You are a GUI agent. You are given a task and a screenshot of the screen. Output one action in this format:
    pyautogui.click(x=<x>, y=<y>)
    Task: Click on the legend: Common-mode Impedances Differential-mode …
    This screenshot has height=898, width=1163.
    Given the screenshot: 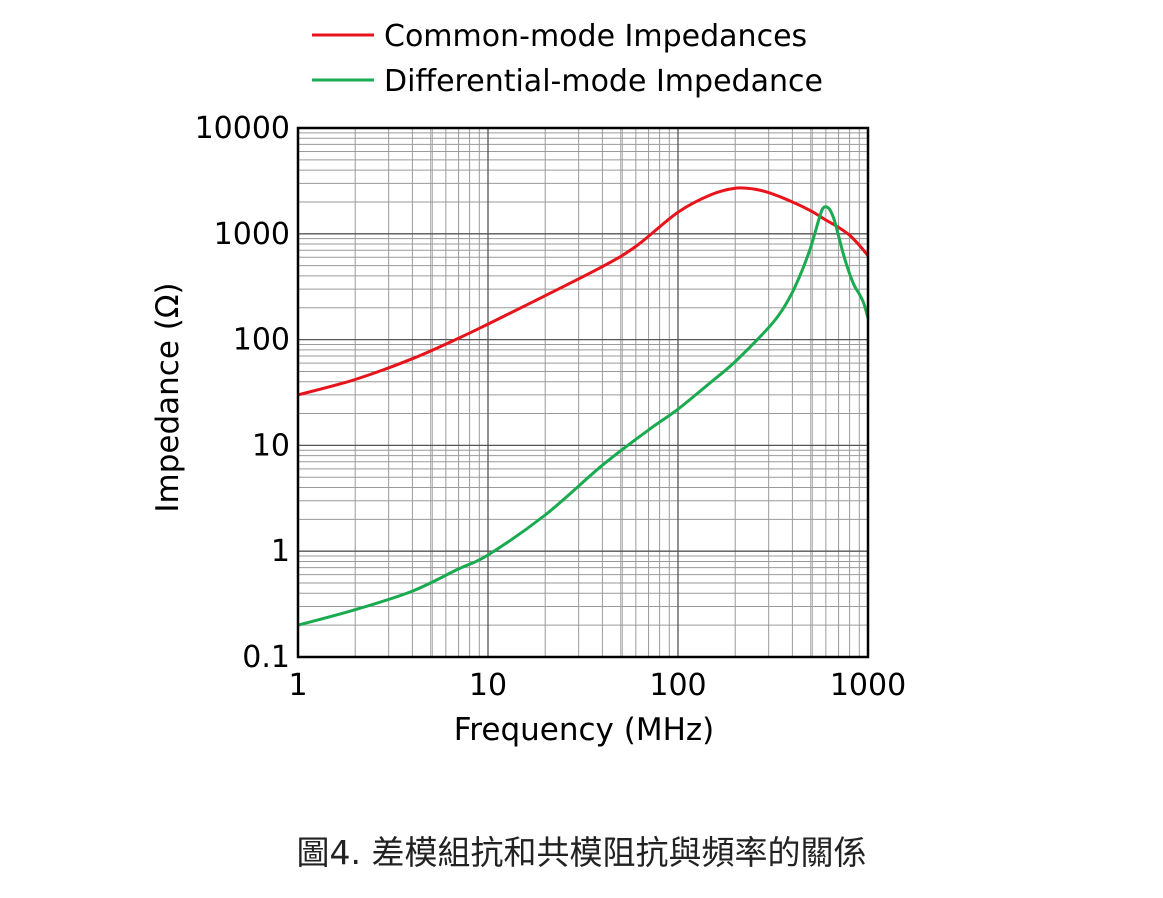 What is the action you would take?
    pyautogui.click(x=567, y=59)
    